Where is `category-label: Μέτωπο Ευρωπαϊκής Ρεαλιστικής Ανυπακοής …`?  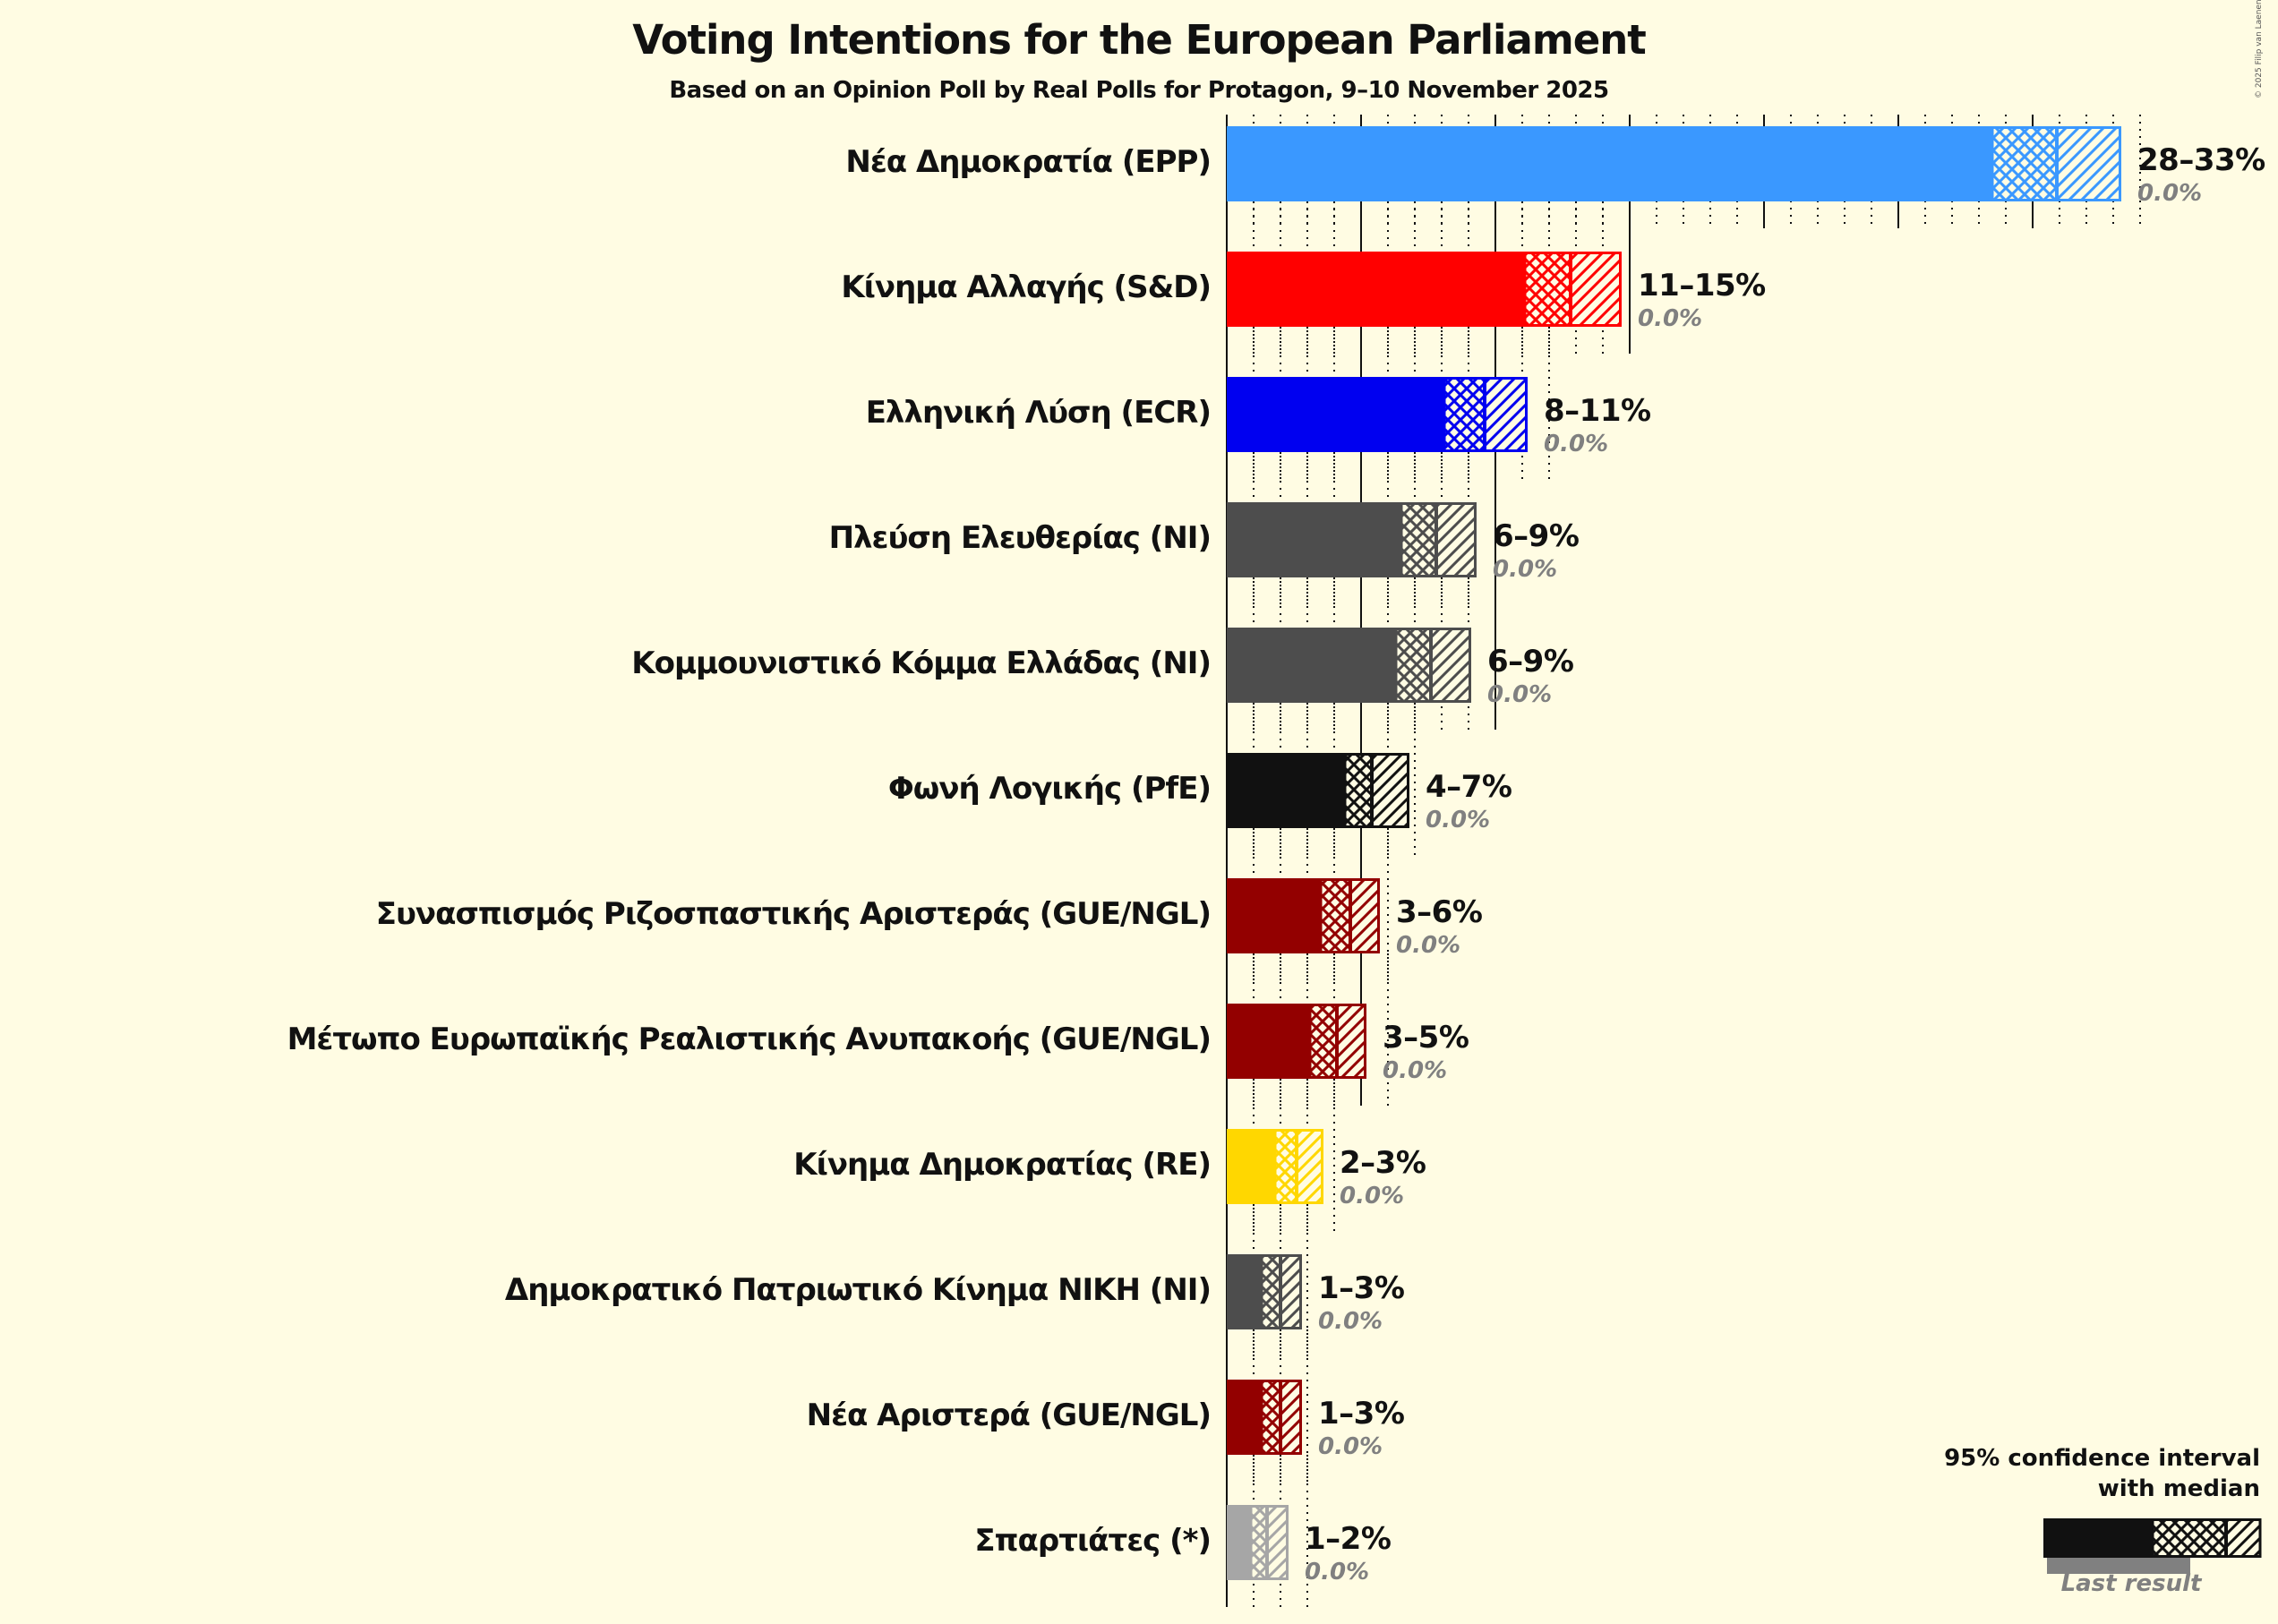
category-label: Μέτωπο Ευρωπαϊκής Ρεαλιστικής Ανυπακοής … is located at coordinates (750, 1039).